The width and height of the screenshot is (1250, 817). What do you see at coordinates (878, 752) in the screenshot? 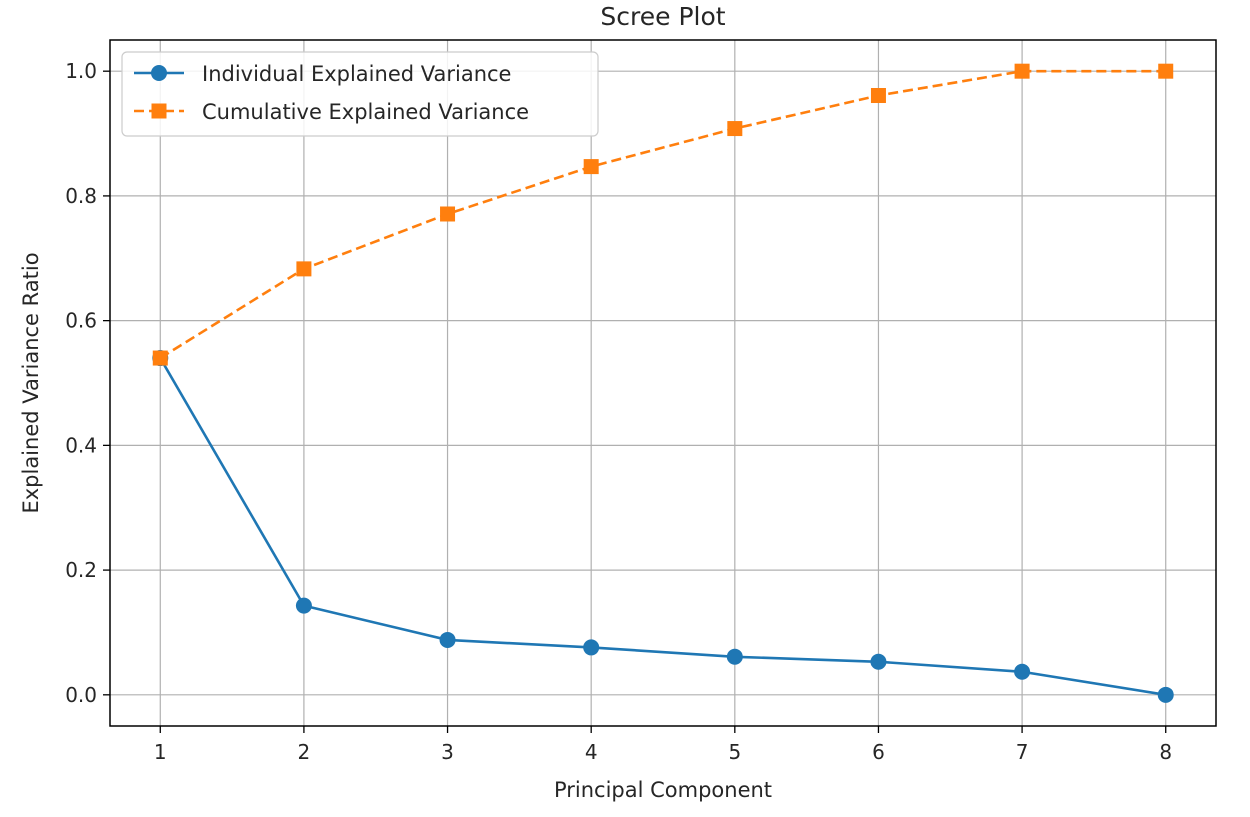
I see `x-tick-label: 6` at bounding box center [878, 752].